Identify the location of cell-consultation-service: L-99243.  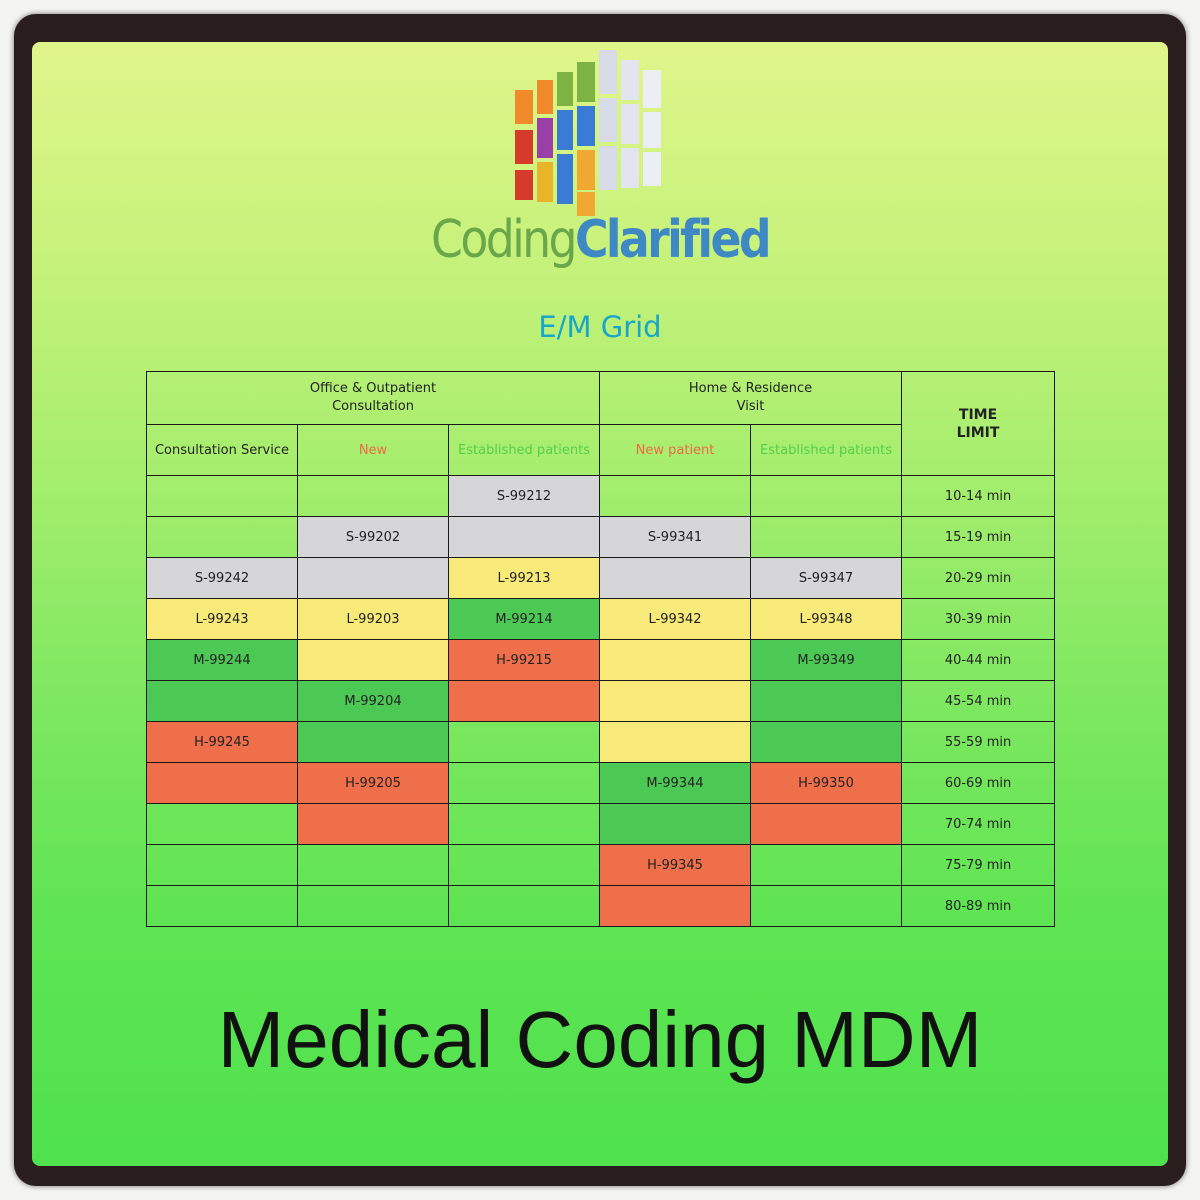
(222, 619).